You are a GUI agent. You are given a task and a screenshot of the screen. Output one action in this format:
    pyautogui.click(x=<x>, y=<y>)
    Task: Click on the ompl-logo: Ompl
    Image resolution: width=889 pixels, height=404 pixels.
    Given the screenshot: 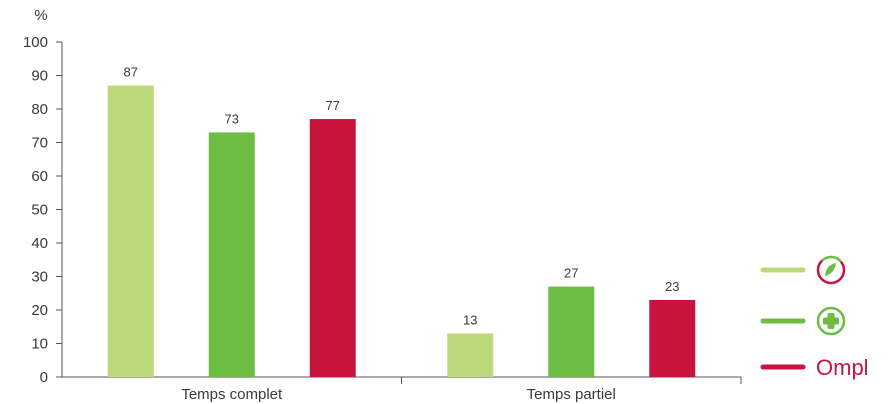 What is the action you would take?
    pyautogui.click(x=842, y=367)
    